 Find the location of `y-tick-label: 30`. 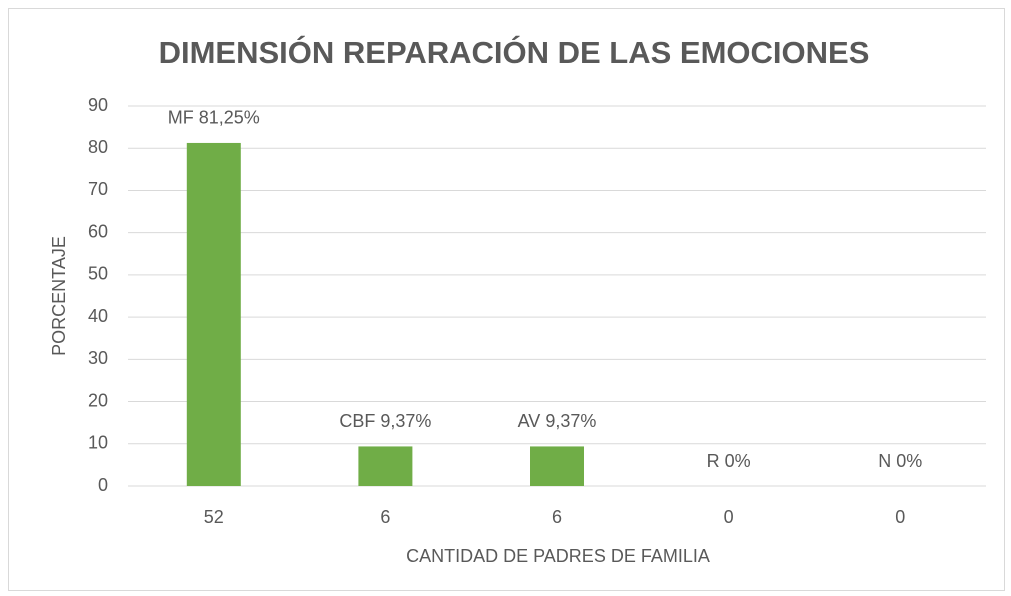

y-tick-label: 30 is located at coordinates (98, 358).